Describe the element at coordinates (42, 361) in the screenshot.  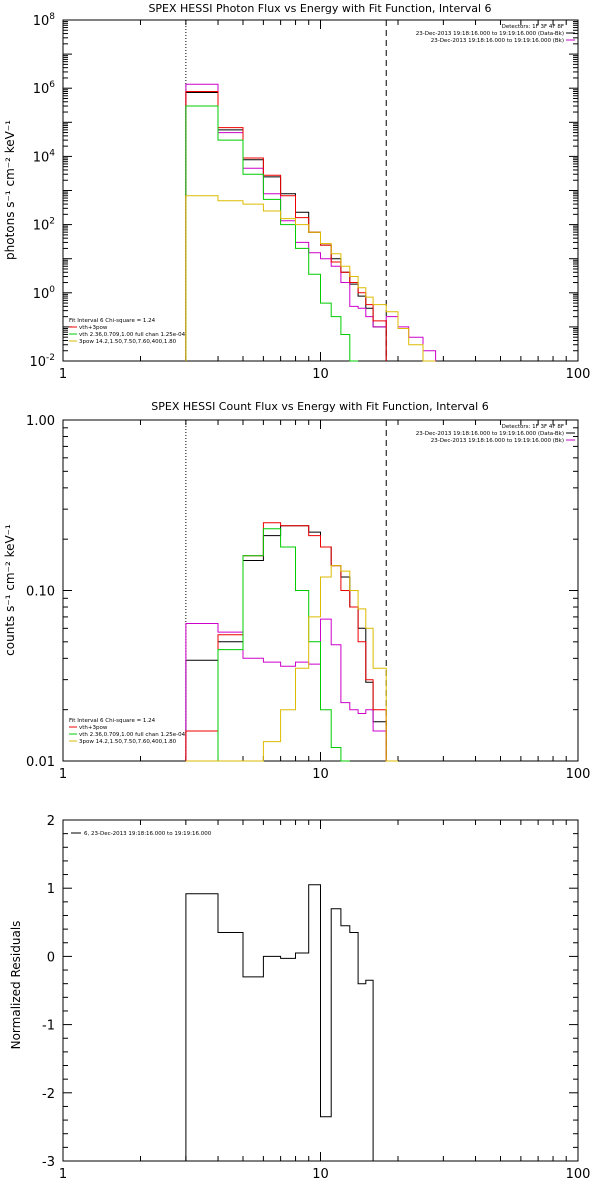
I see `y-tick-label: 10⁻²` at that location.